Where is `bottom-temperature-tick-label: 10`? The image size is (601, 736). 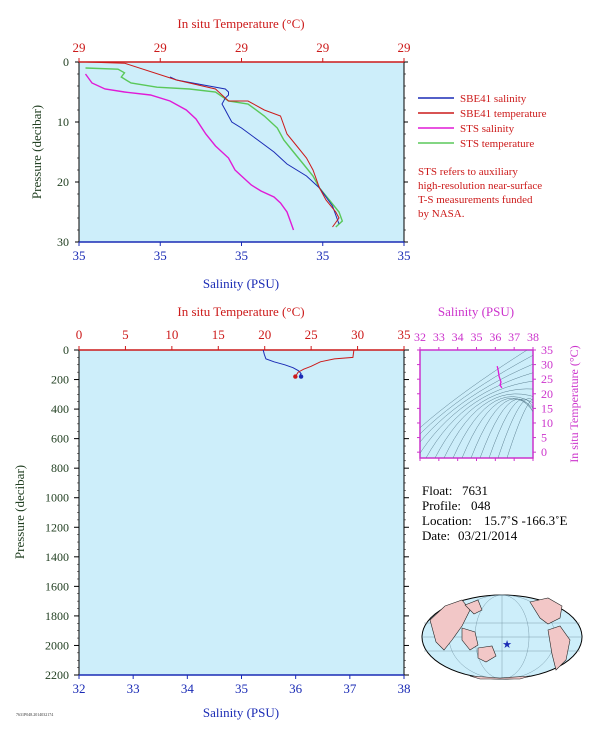 bottom-temperature-tick-label: 10 is located at coordinates (171, 334).